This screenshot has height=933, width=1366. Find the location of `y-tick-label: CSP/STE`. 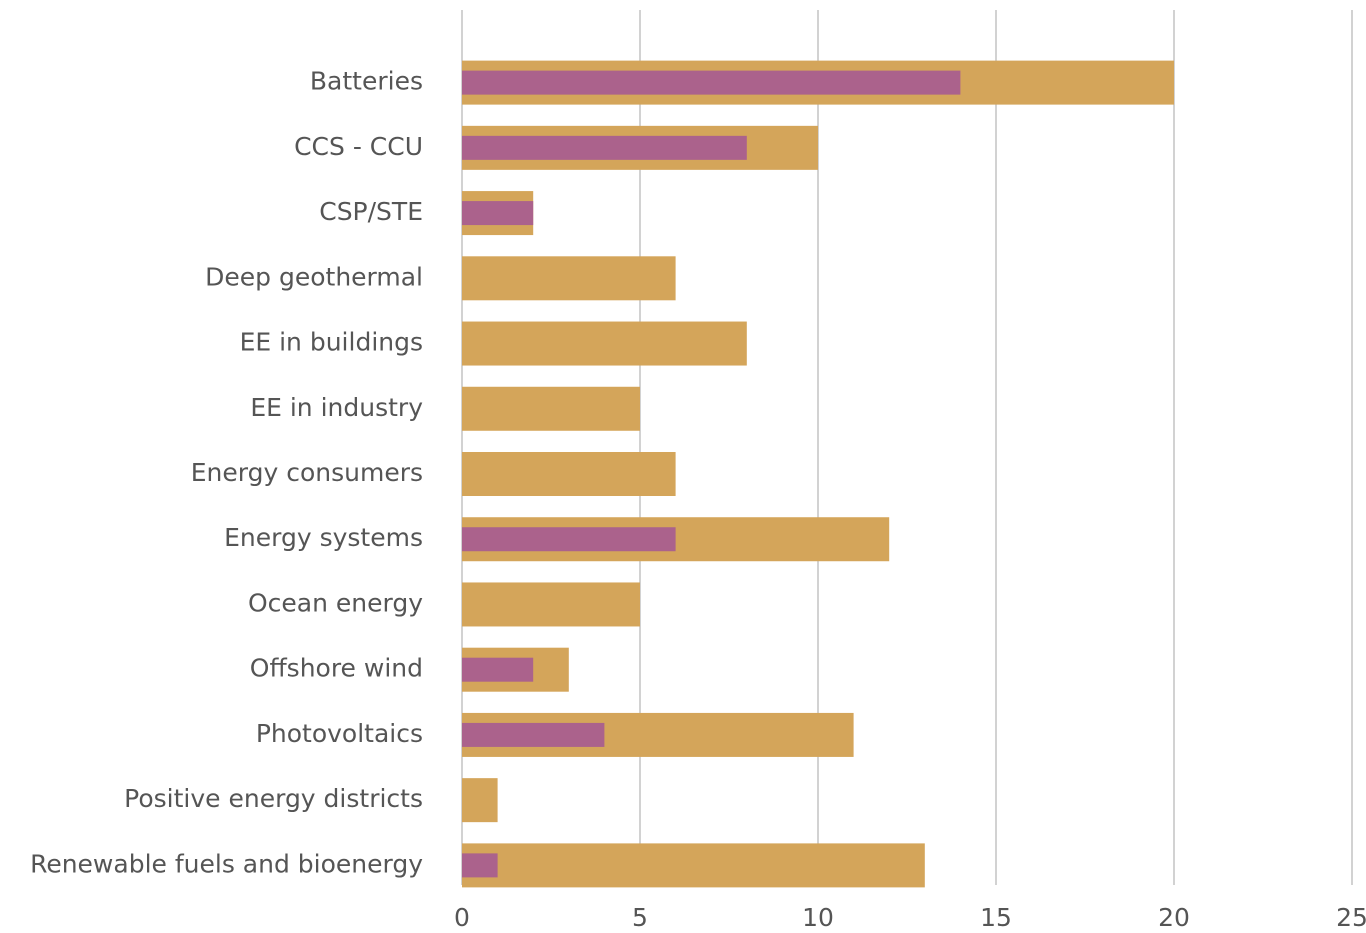

y-tick-label: CSP/STE is located at coordinates (371, 211).